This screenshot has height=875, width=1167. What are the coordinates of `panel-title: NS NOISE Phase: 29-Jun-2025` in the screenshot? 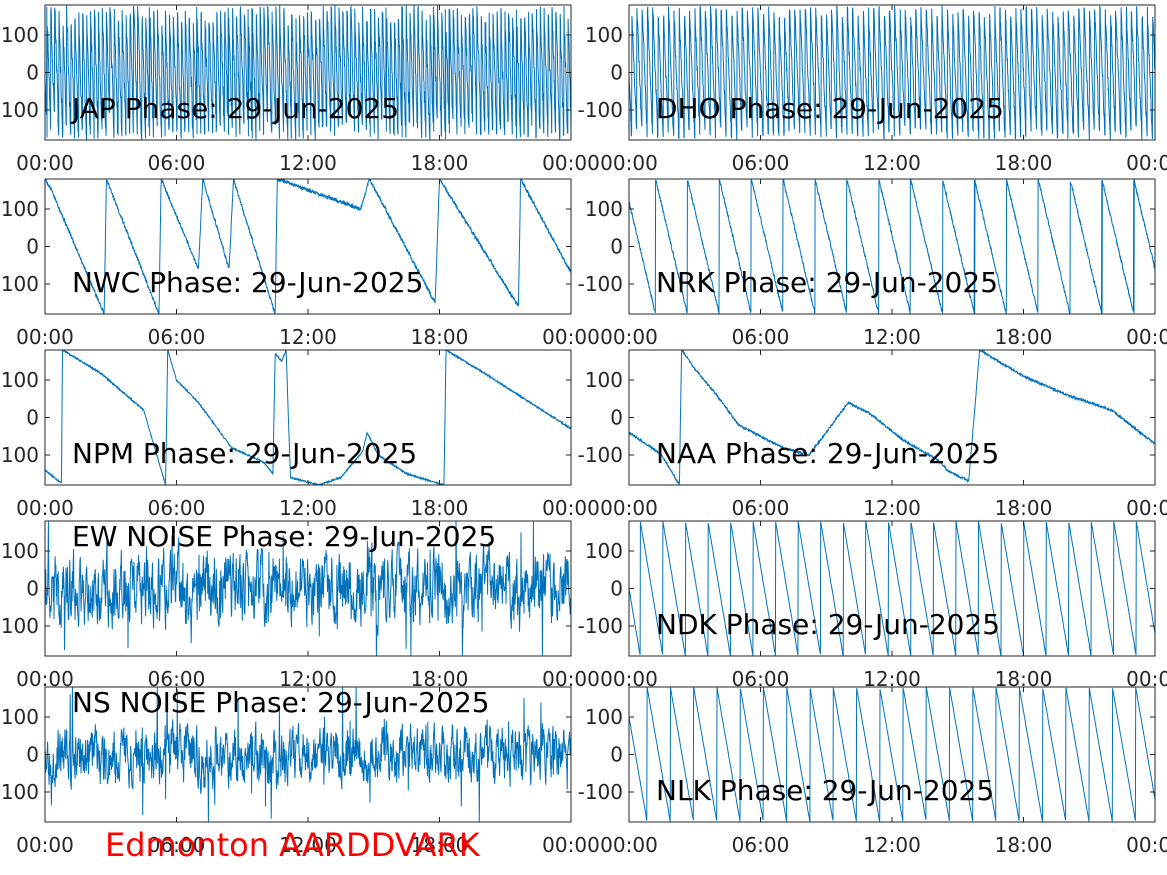 It's located at (281, 702).